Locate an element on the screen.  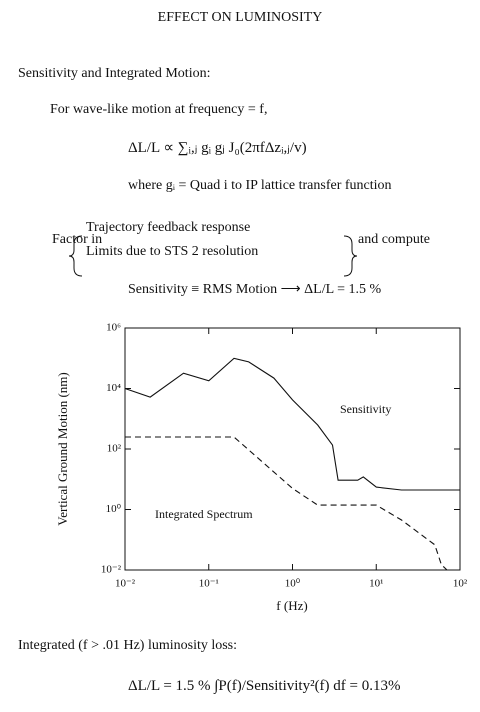
heading: Sensitivity and Integrated Motion: is located at coordinates (114, 73).